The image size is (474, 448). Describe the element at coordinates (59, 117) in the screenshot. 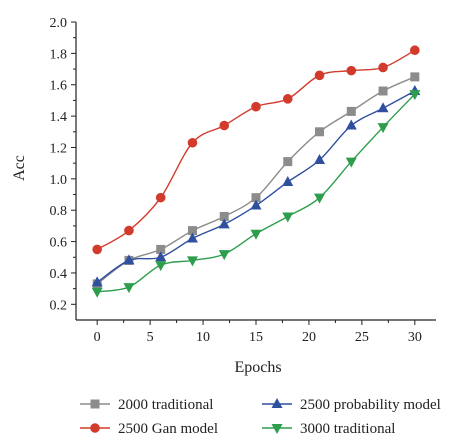

I see `y-tick-label: 1.4` at that location.